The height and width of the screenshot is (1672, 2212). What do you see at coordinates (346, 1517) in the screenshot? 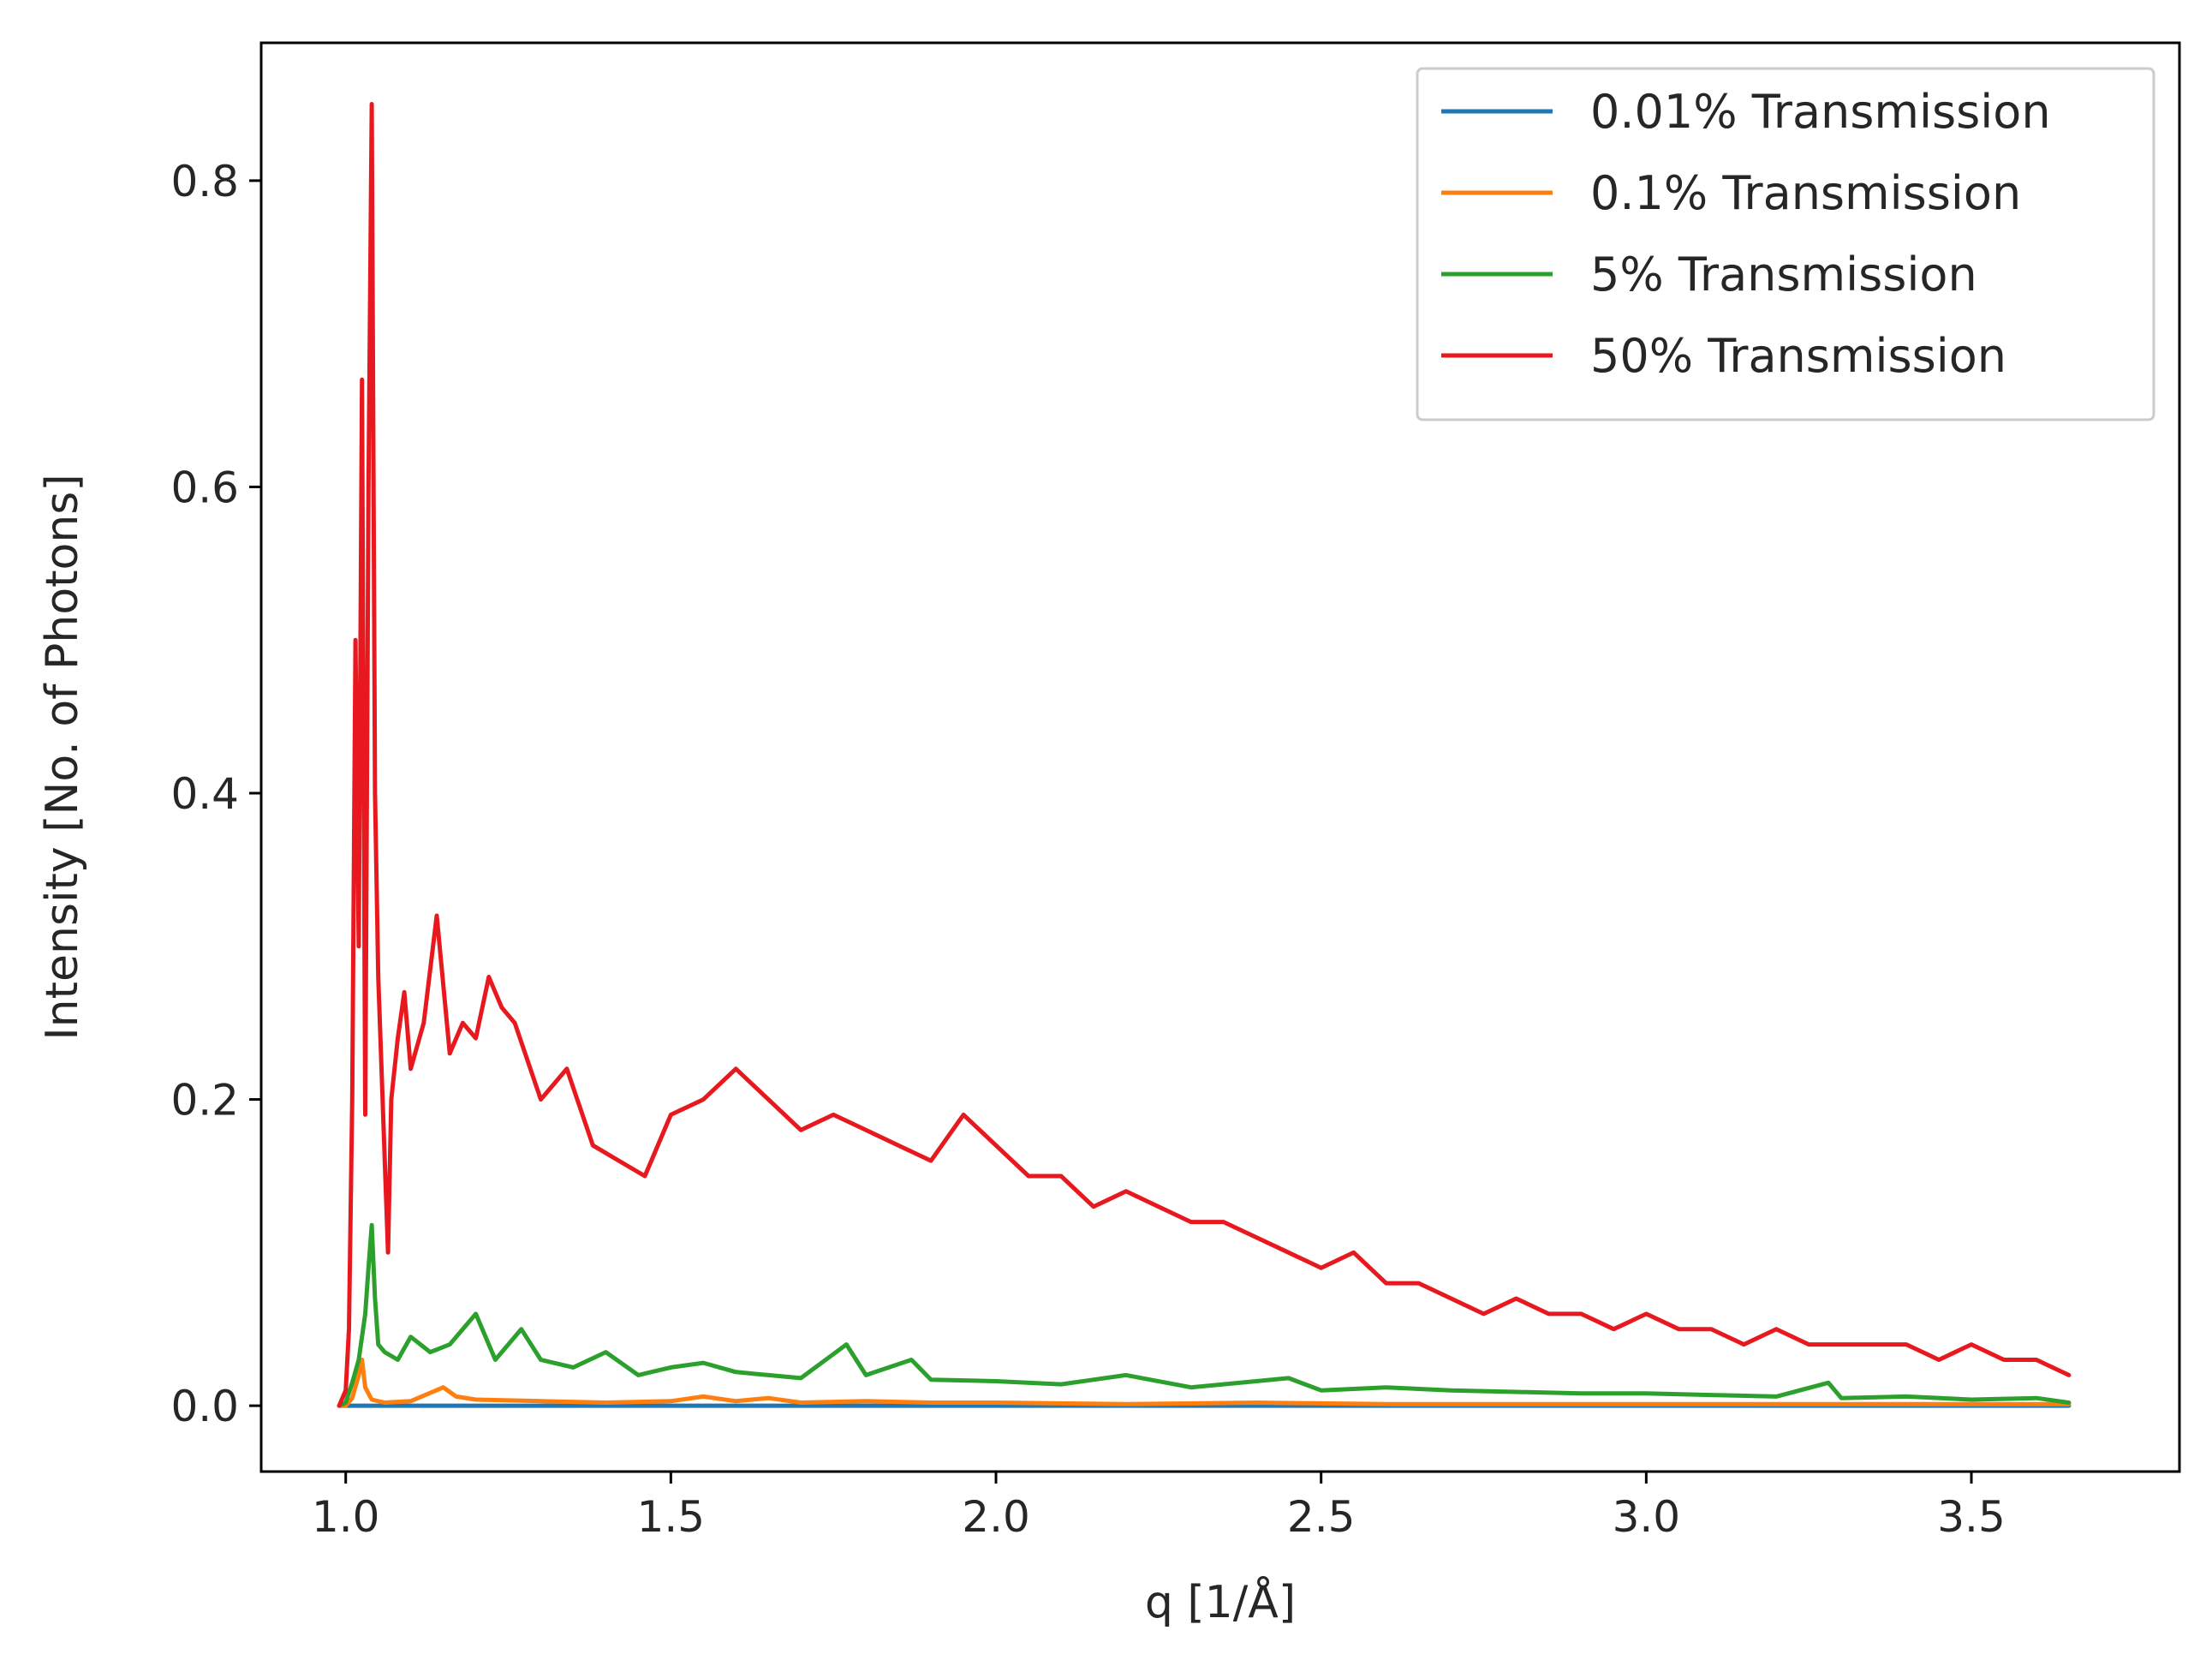
I see `x-tick-label: 1.0` at bounding box center [346, 1517].